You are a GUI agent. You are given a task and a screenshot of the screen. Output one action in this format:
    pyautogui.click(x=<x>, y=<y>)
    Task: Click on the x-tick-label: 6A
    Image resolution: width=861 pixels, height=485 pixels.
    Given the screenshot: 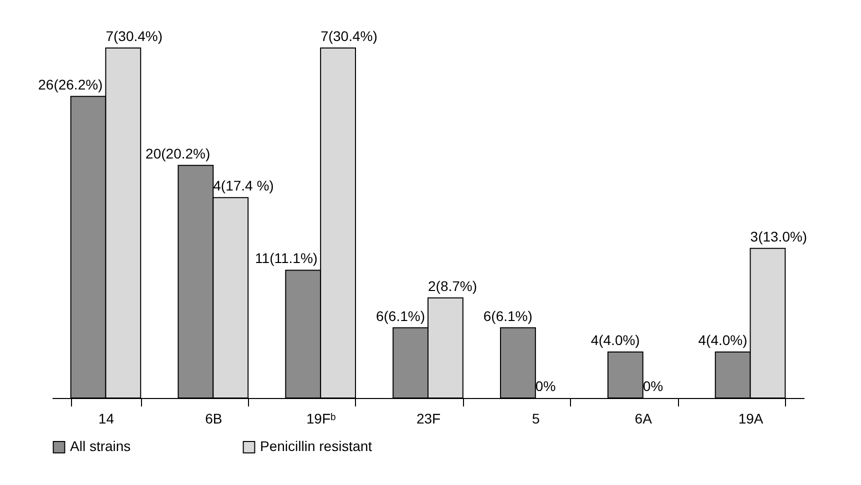 What is the action you would take?
    pyautogui.click(x=643, y=418)
    